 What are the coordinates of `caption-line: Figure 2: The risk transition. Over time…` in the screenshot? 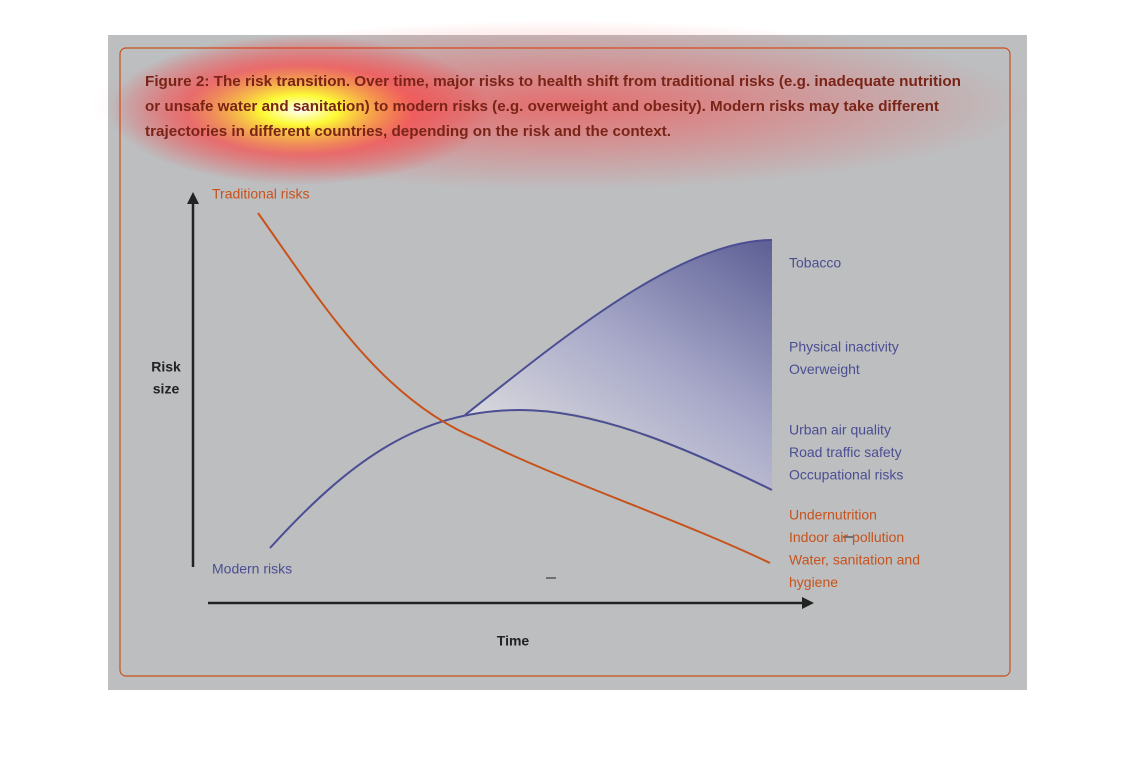 It's located at (553, 81).